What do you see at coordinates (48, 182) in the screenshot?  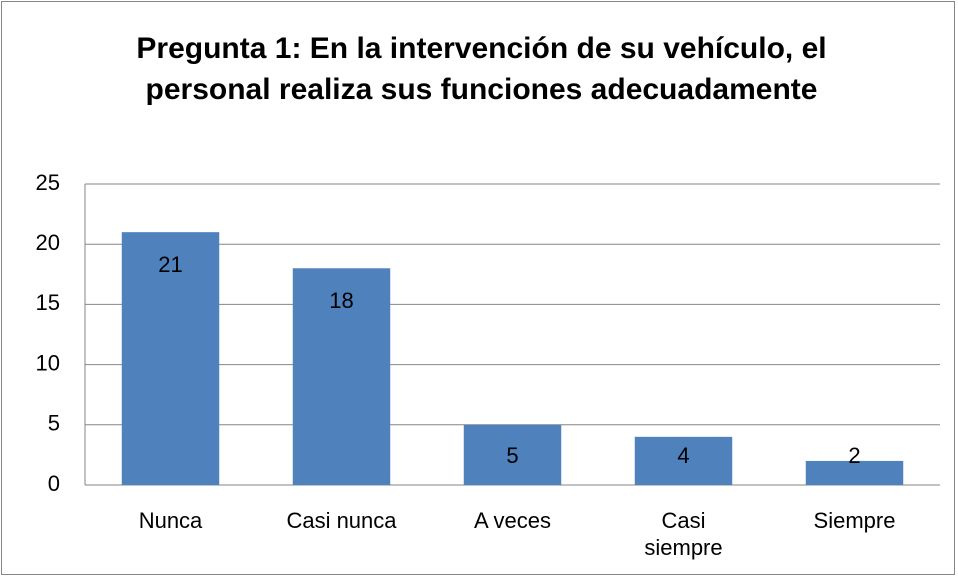 I see `y-tick-label: 25` at bounding box center [48, 182].